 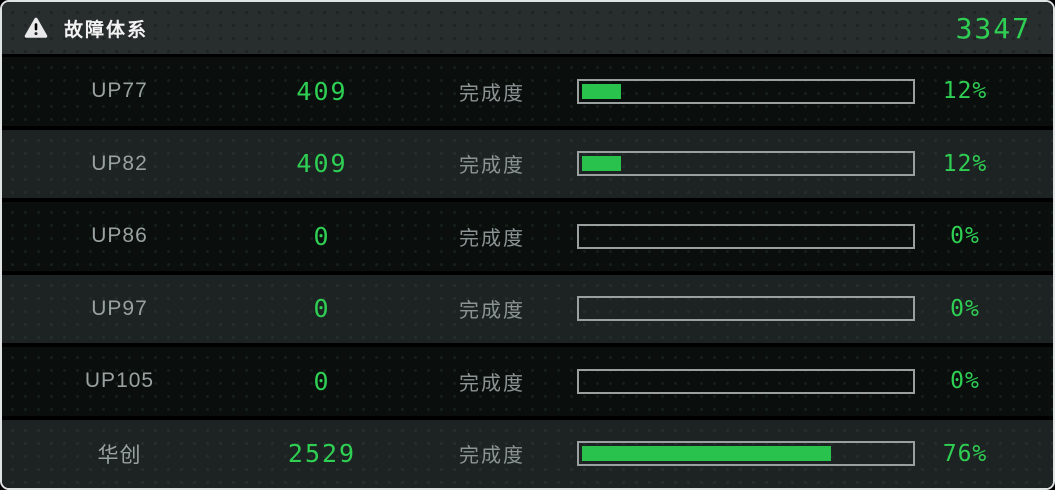 I want to click on row-label: UP97, so click(x=119, y=308).